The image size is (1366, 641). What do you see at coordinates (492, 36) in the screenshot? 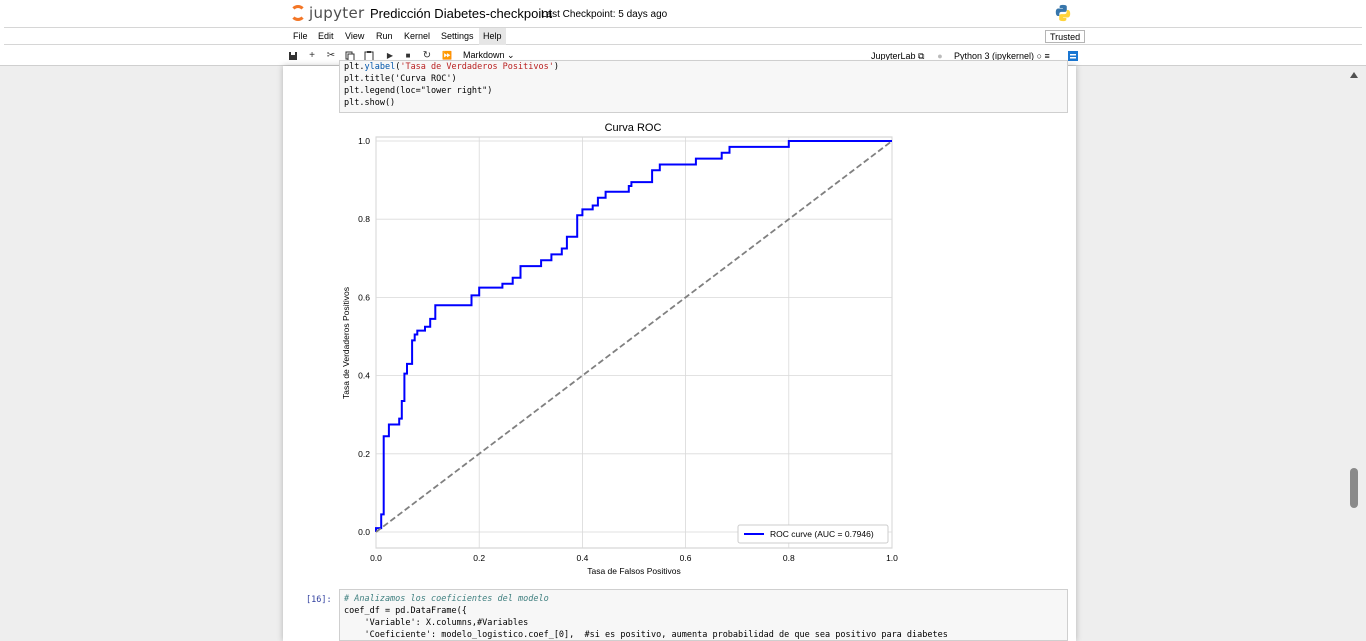
I see `menu-help: Help` at bounding box center [492, 36].